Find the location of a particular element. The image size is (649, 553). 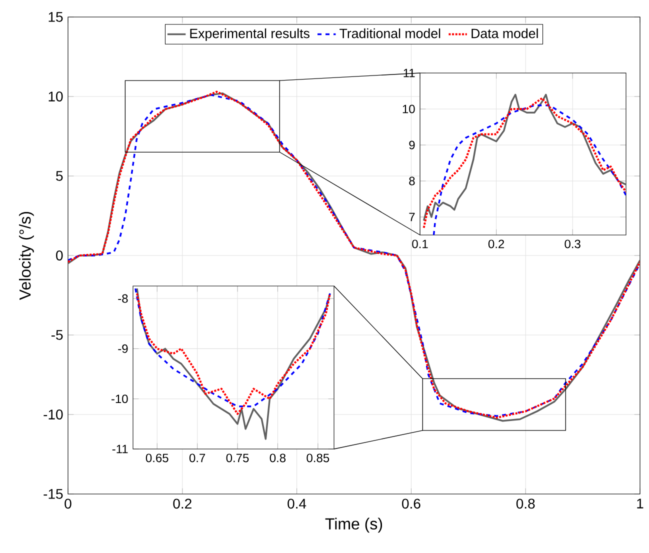

x-axis-title: Time (s) is located at coordinates (353, 525).